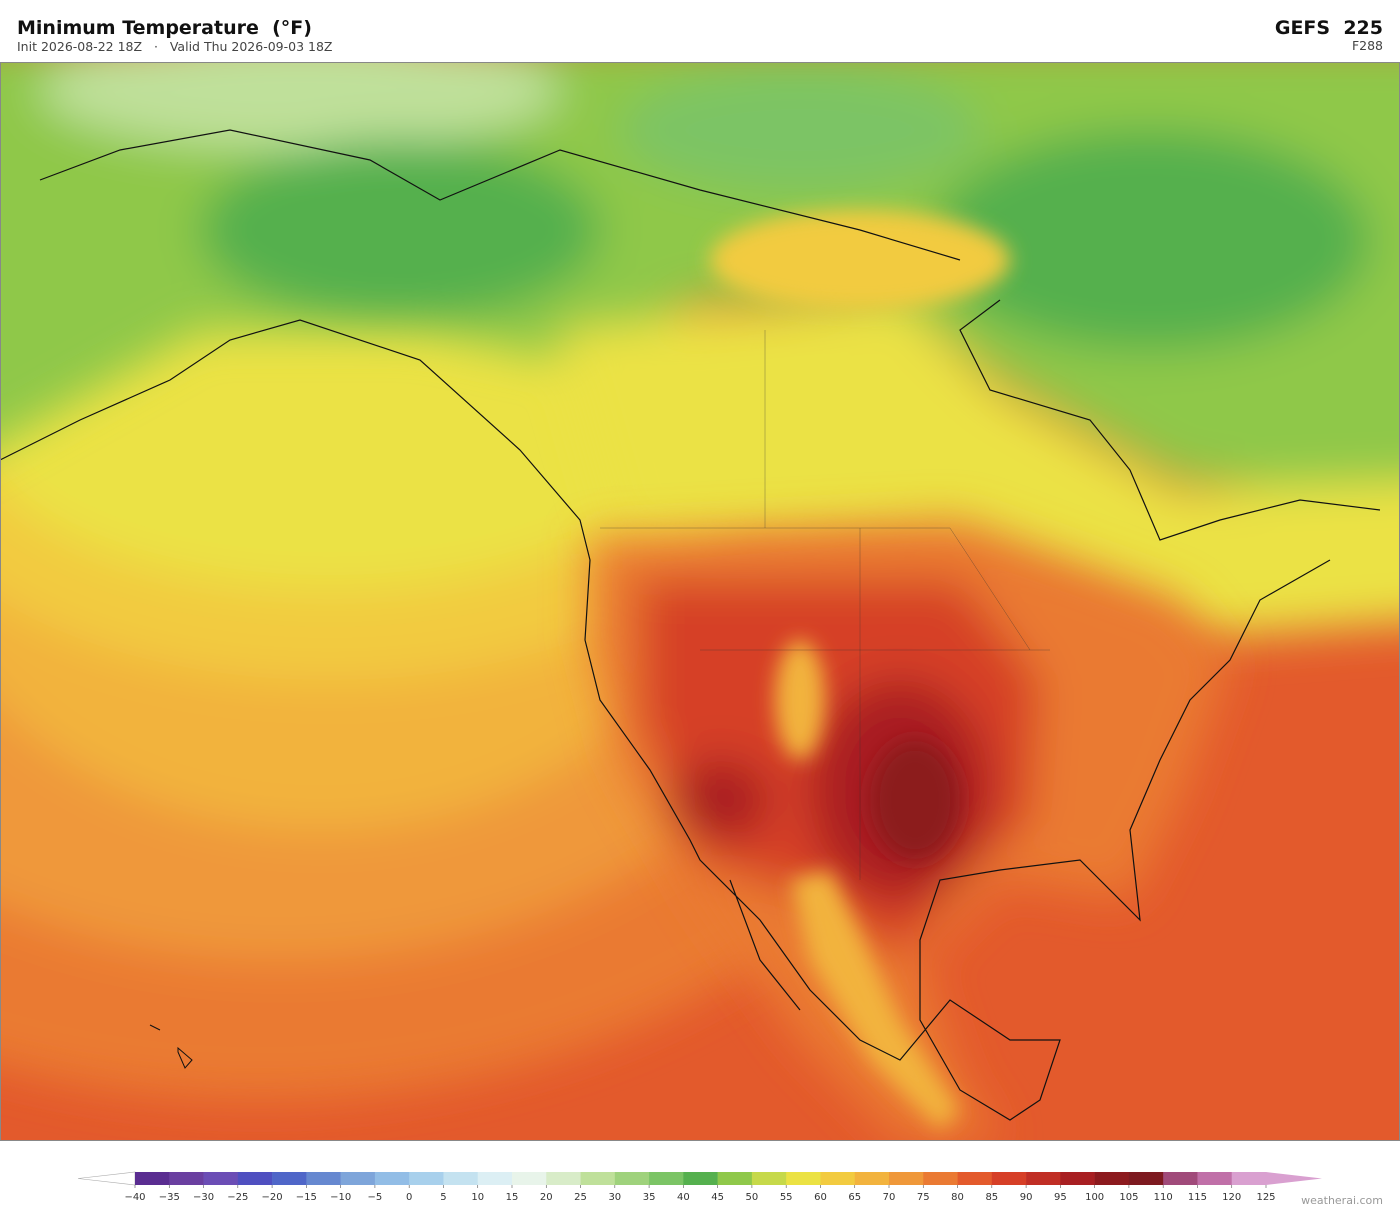  Describe the element at coordinates (991, 1197) in the screenshot. I see `colorbar-tick-label: 85` at that location.